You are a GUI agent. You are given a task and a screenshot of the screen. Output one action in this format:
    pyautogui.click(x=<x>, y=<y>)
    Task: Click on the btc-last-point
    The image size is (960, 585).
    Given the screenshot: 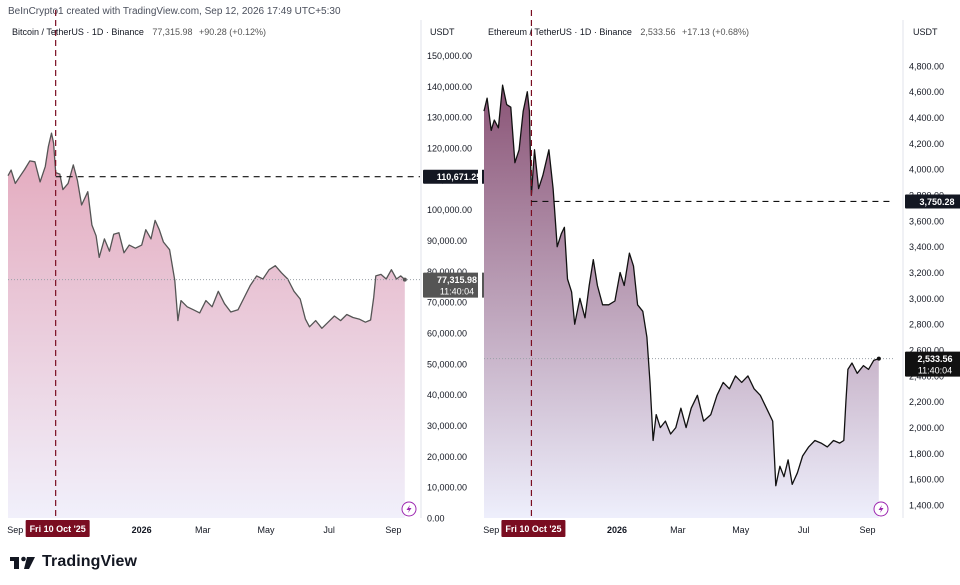 What is the action you would take?
    pyautogui.click(x=404, y=279)
    